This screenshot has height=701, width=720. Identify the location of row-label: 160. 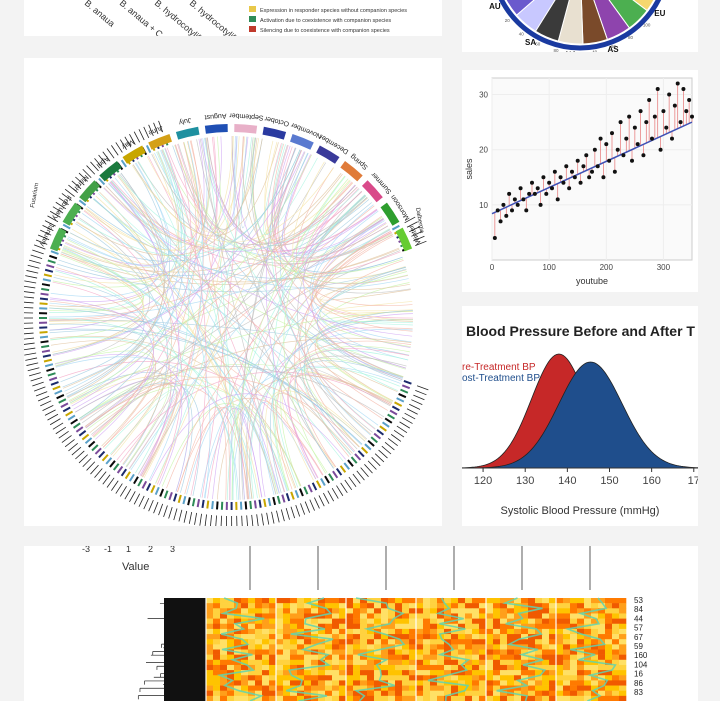
(641, 655).